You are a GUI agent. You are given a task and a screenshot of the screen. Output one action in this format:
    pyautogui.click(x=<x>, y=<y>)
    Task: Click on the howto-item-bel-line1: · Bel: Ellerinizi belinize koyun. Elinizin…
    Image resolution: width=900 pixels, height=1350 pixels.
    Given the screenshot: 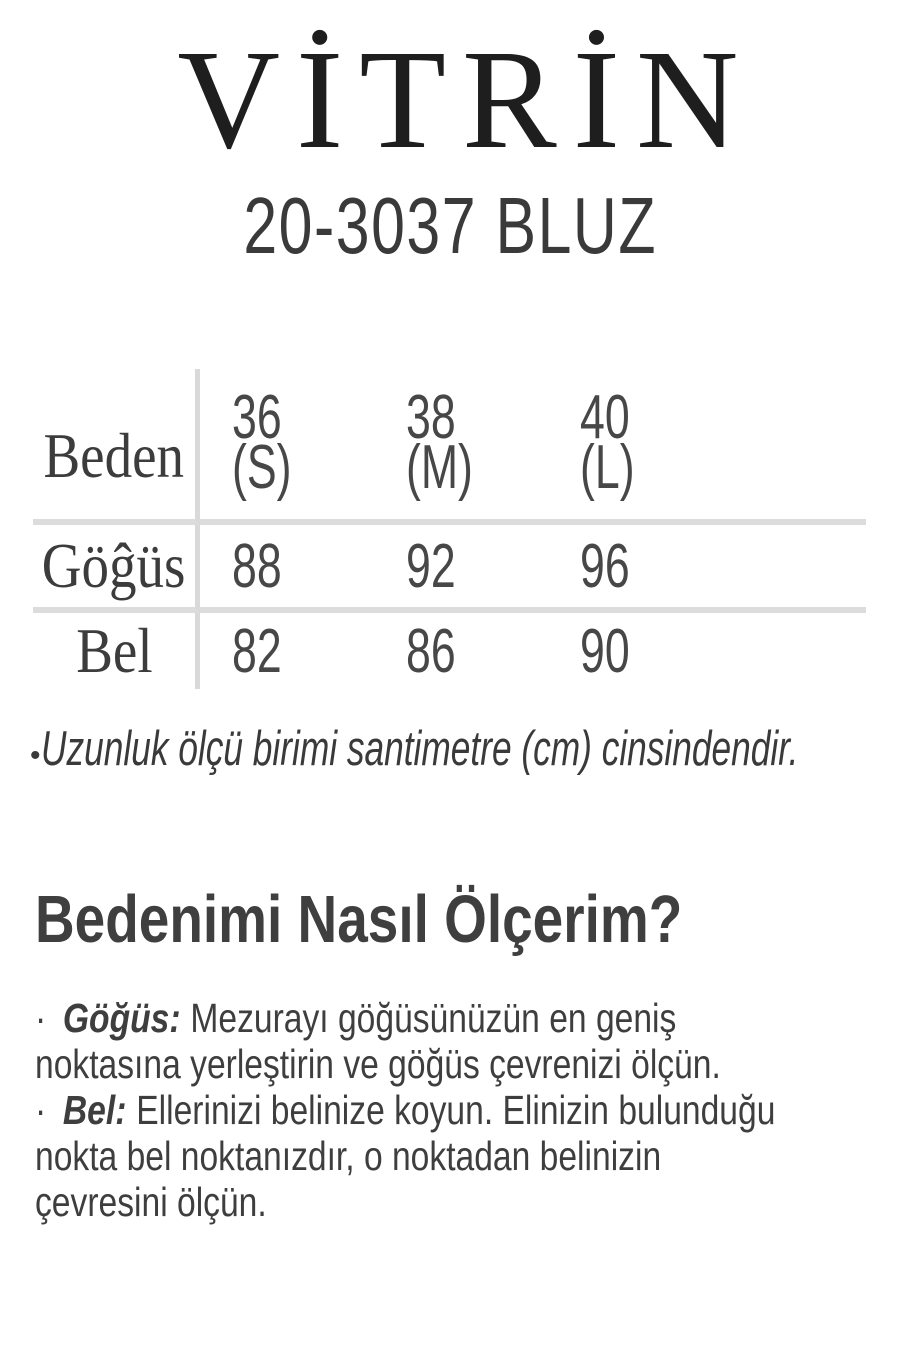 What is the action you would take?
    pyautogui.click(x=405, y=1110)
    